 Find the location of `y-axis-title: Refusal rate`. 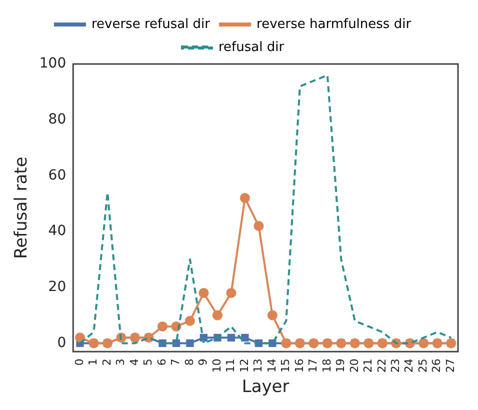

y-axis-title: Refusal rate is located at coordinates (22, 207).